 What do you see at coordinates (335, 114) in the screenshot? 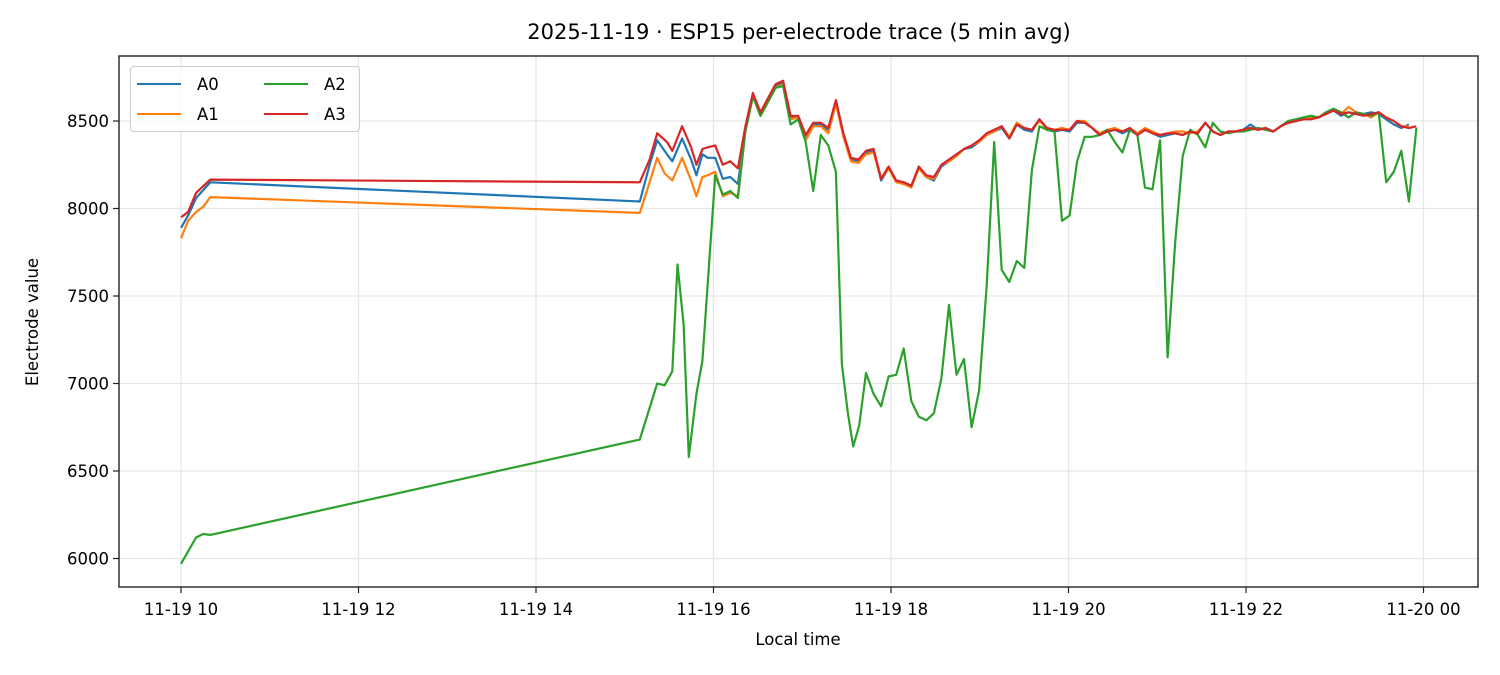
I see `legend-label-a3: A3` at bounding box center [335, 114].